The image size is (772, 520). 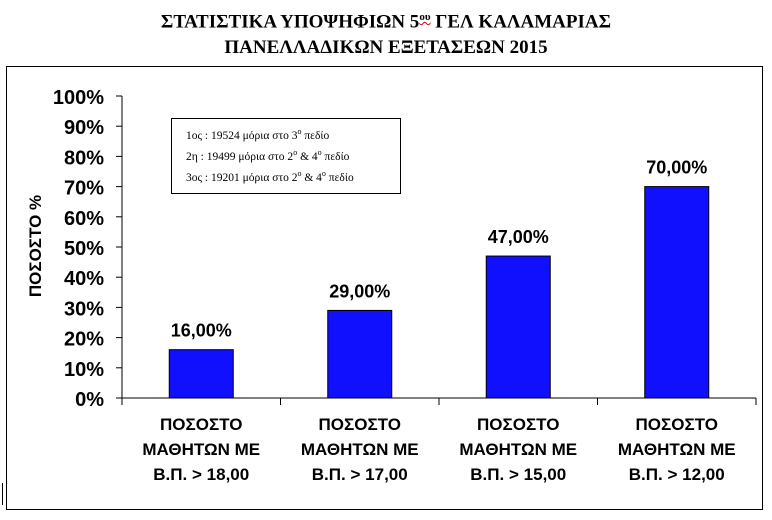 What do you see at coordinates (518, 237) in the screenshot?
I see `data-label: 47,00%` at bounding box center [518, 237].